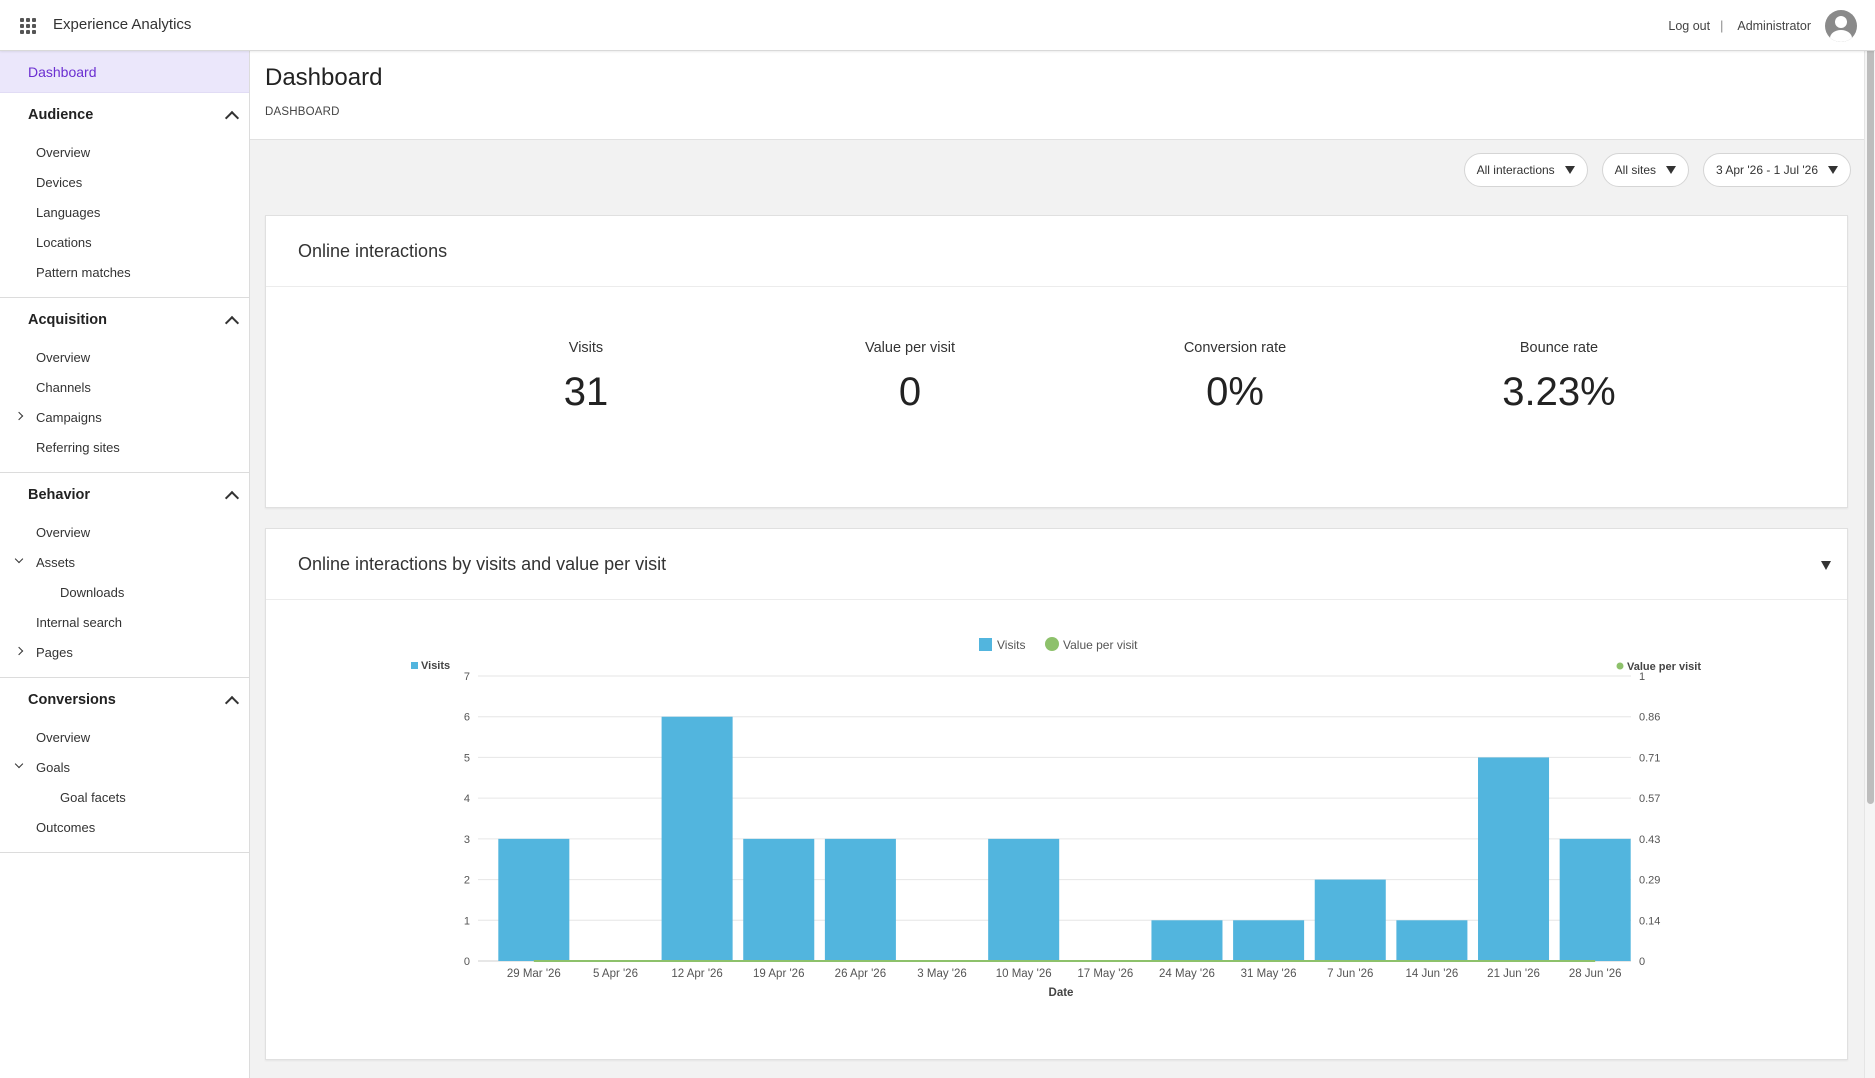 The width and height of the screenshot is (1875, 1078). I want to click on page-scrollbar, so click(1869, 539).